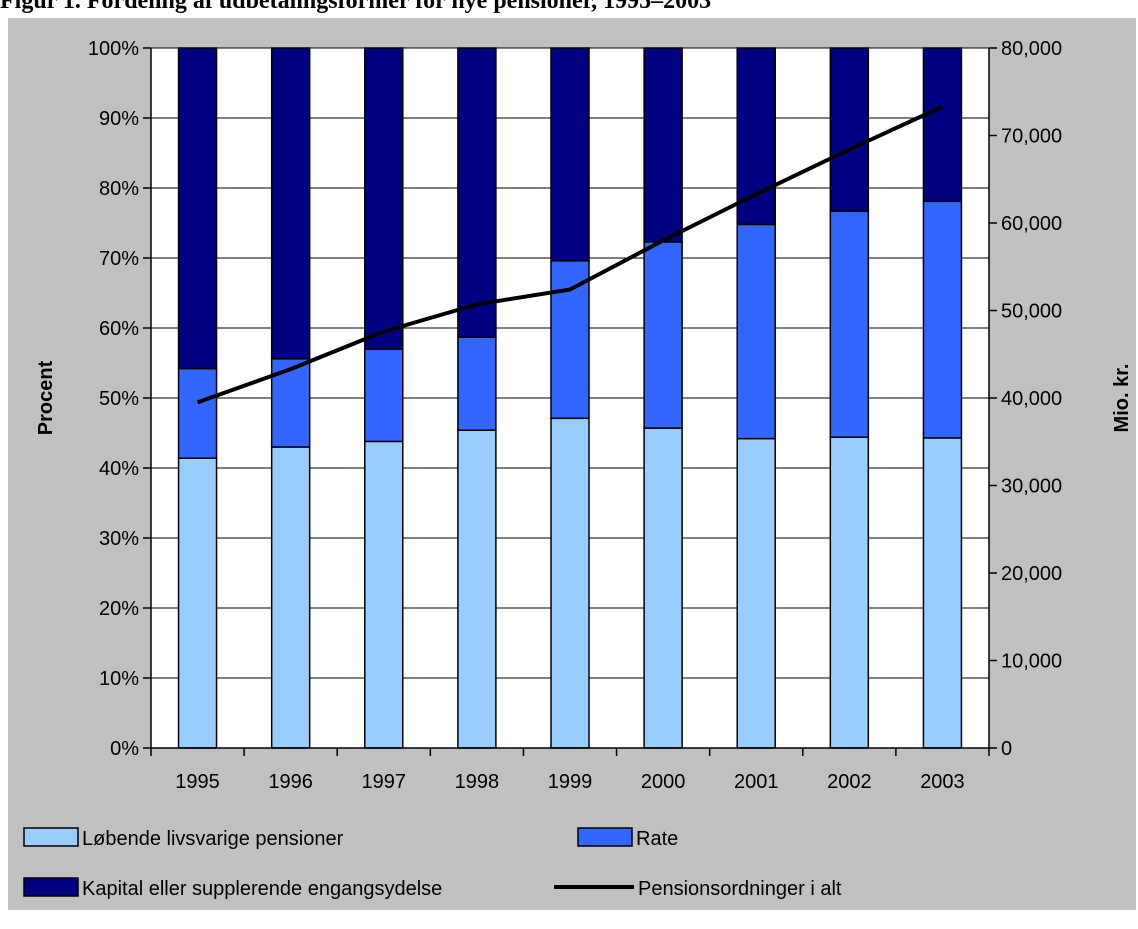  I want to click on legend-label: Løbende livsvarige pensioner, so click(213, 839).